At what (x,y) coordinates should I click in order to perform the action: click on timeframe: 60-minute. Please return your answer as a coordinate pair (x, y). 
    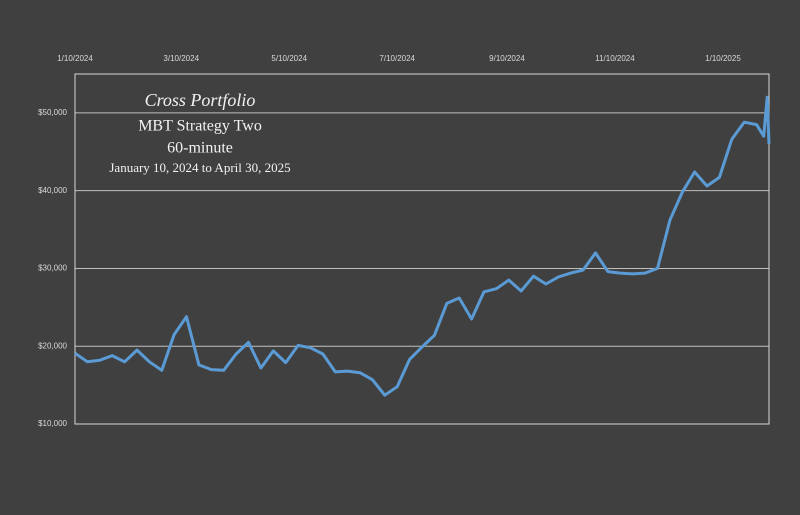
    Looking at the image, I should click on (200, 148).